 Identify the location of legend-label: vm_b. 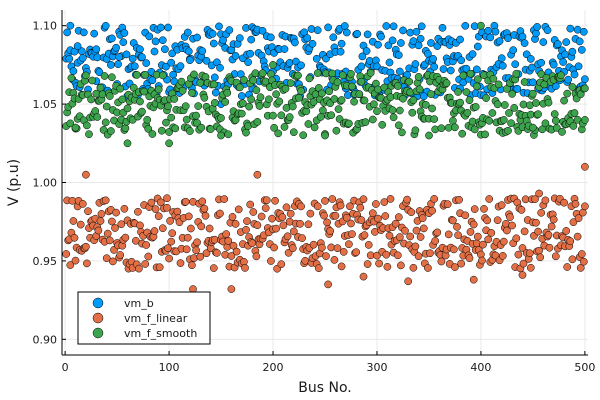
(139, 303).